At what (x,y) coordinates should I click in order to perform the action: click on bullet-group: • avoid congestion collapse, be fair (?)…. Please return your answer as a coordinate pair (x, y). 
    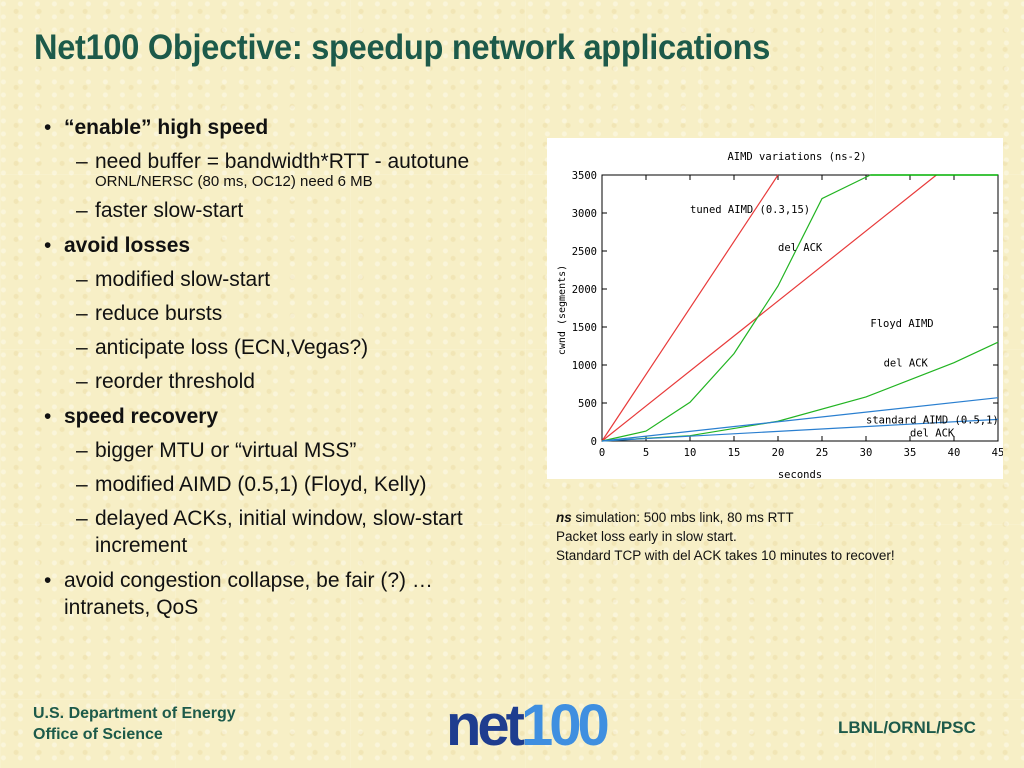
    Looking at the image, I should click on (279, 594).